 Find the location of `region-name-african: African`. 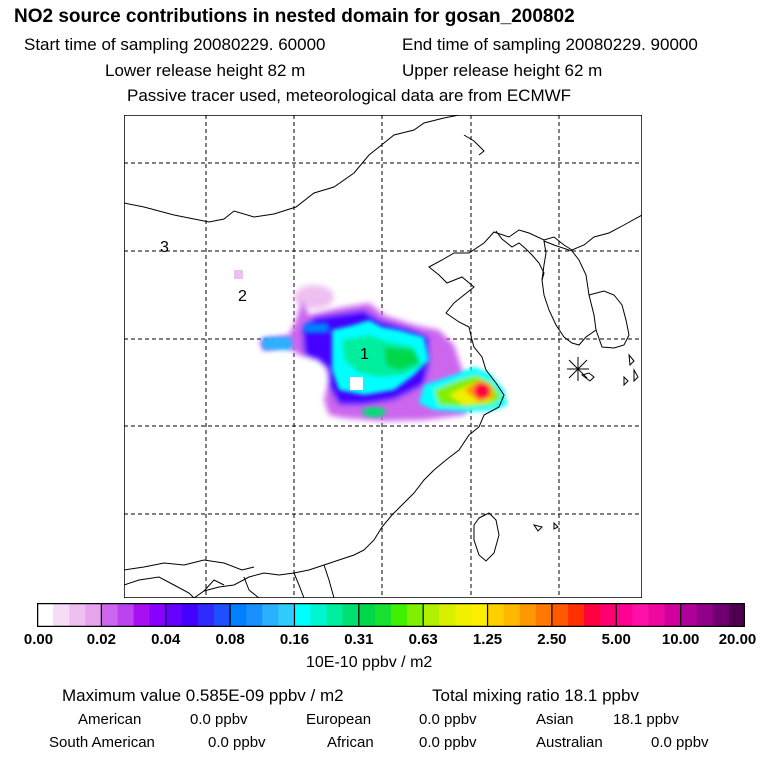

region-name-african: African is located at coordinates (350, 742).